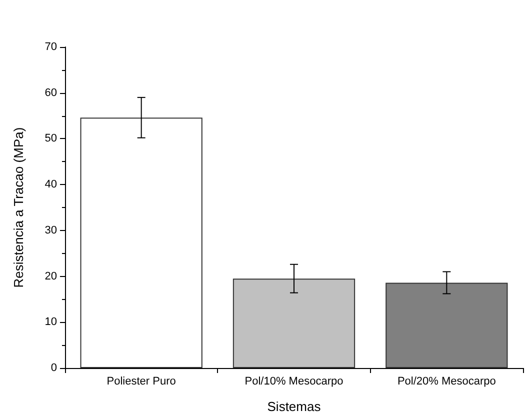  I want to click on y-tick-label: 10, so click(50, 322).